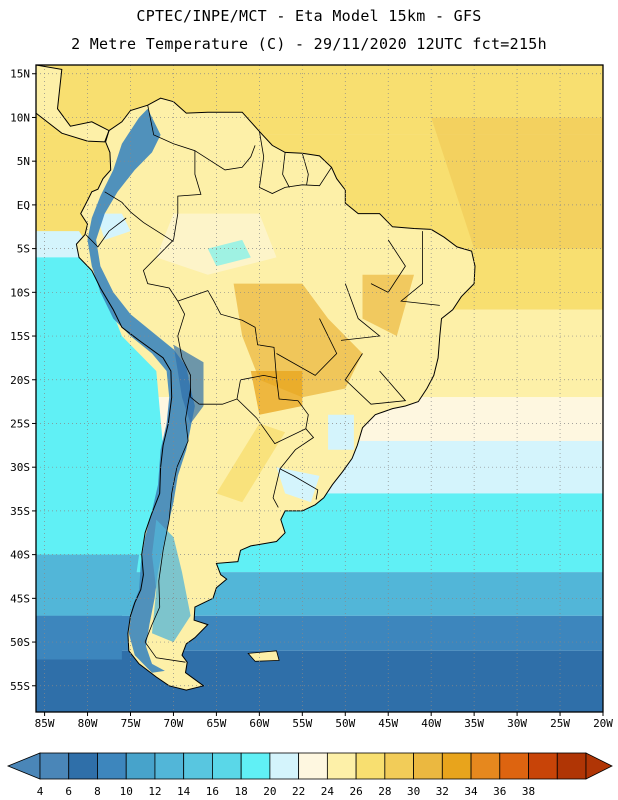 This screenshot has height=800, width=618. I want to click on lon-label: 25W, so click(560, 723).